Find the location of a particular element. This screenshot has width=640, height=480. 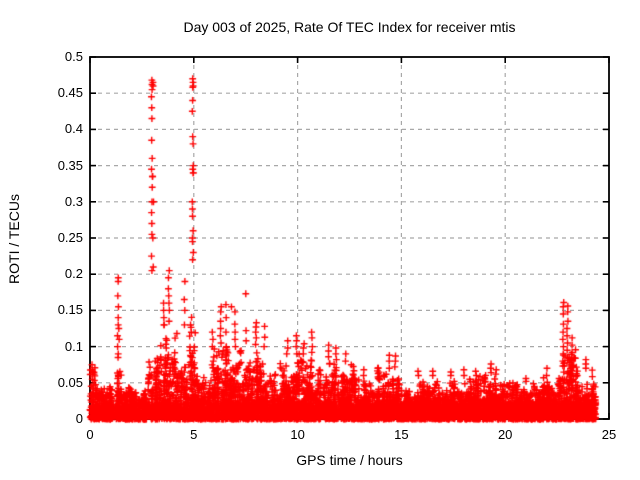

y-tick-label: 0.35 is located at coordinates (70, 165).